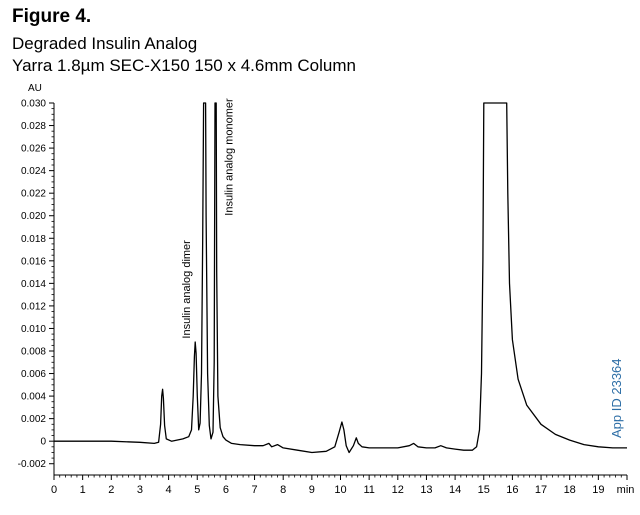 The image size is (640, 515). I want to click on y-tick-label: 0, so click(43, 442).